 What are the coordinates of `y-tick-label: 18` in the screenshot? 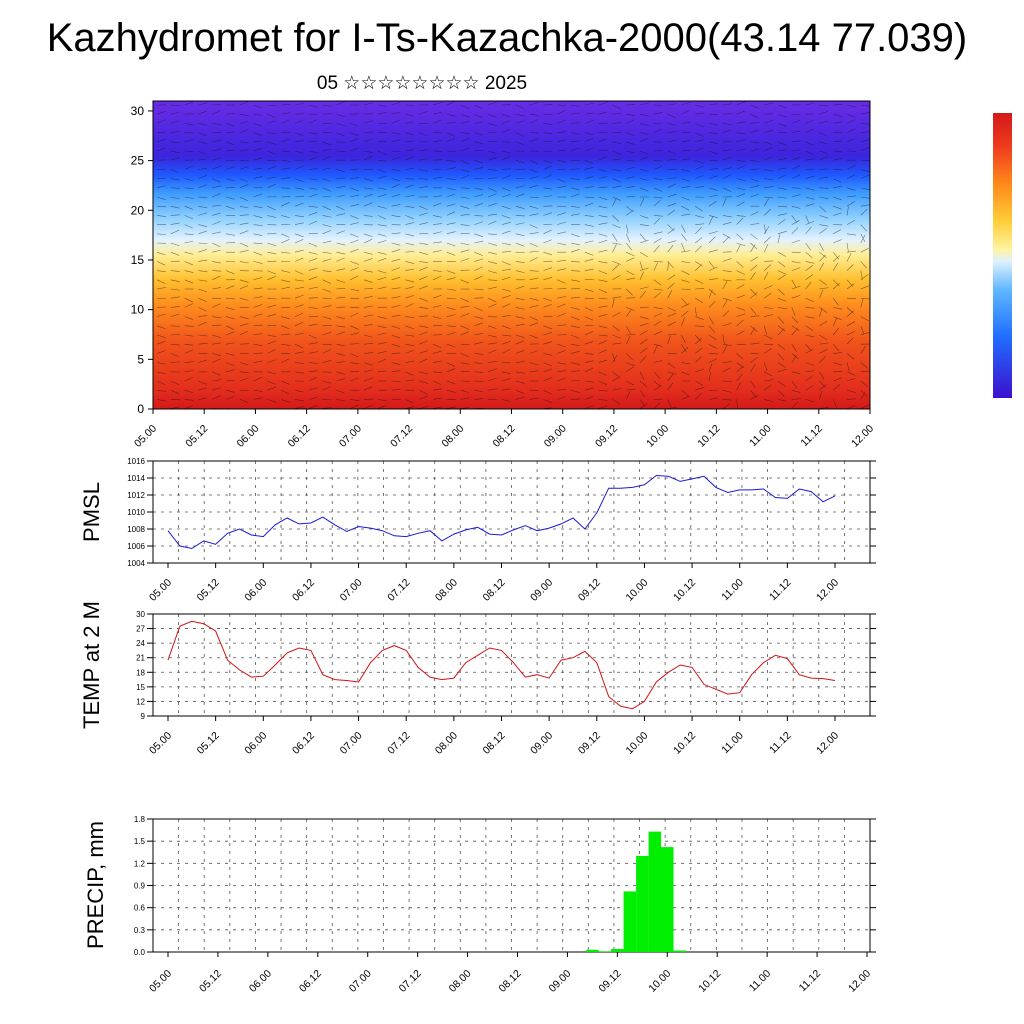 It's located at (140, 672).